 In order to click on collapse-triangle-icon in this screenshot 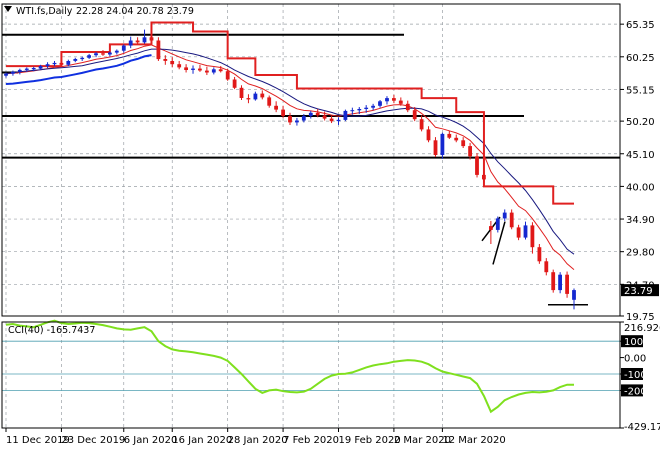, I will do `click(8, 9)`.